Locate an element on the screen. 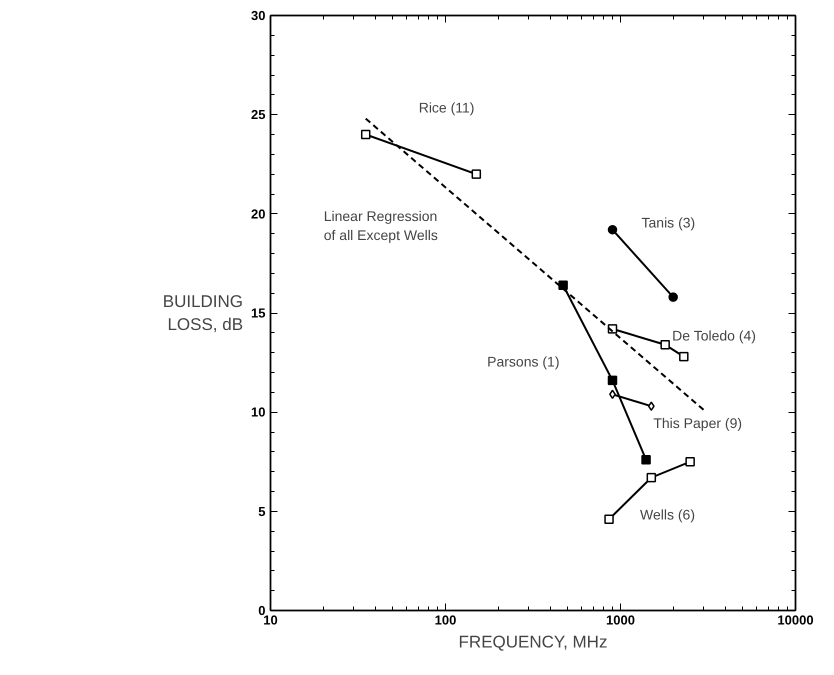 This screenshot has height=675, width=834. text: Rice (11) is located at coordinates (446, 108).